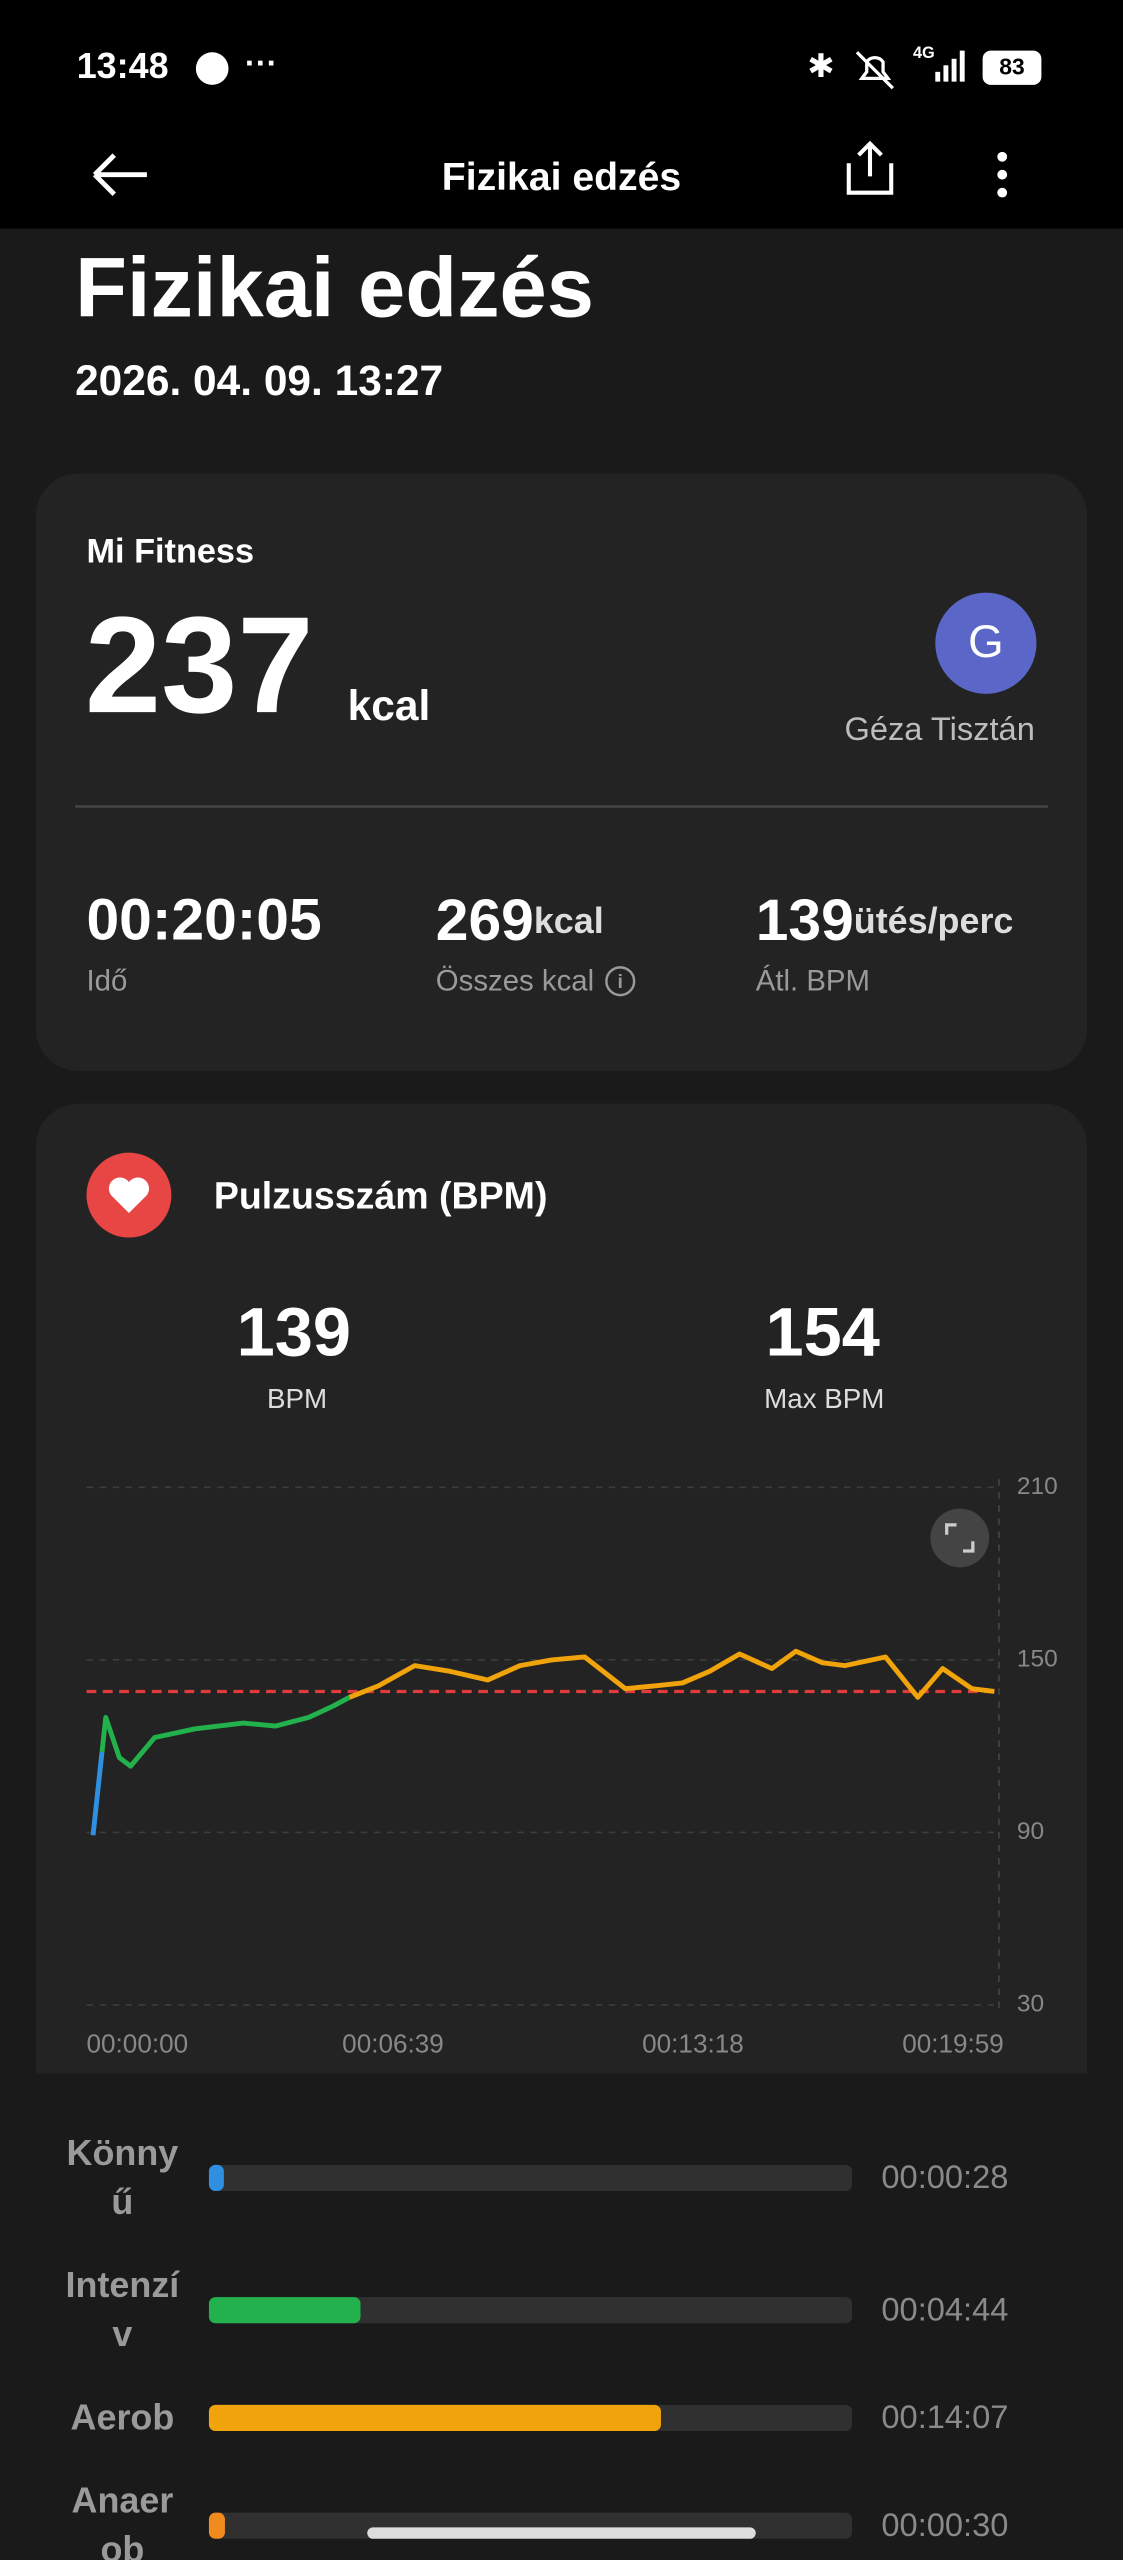 The height and width of the screenshot is (2560, 1123). I want to click on home-indicator, so click(561, 2533).